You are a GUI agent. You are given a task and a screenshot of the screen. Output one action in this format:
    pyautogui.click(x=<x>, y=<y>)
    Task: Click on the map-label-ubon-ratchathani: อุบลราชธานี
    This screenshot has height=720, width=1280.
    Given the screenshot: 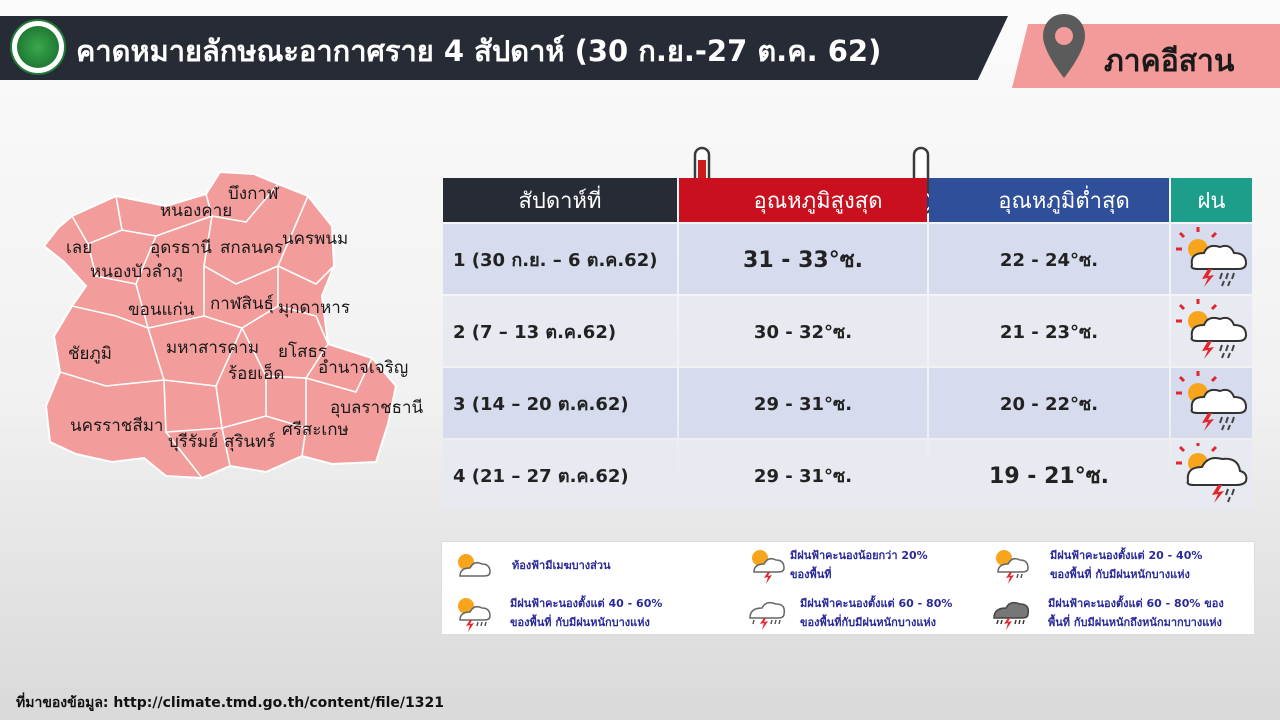 What is the action you would take?
    pyautogui.click(x=377, y=408)
    